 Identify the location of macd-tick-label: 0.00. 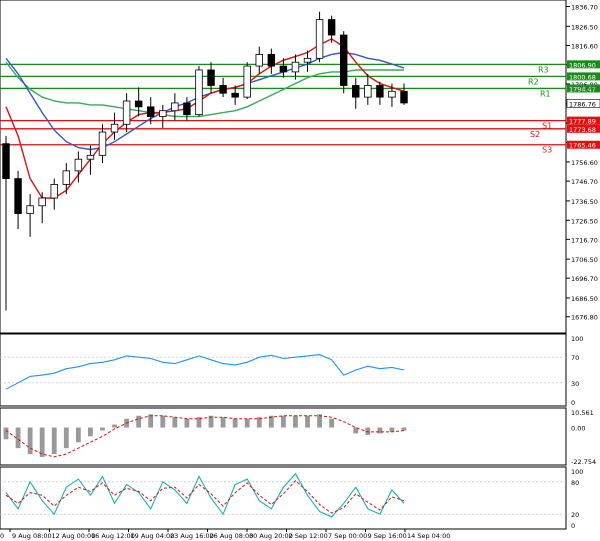
(578, 429).